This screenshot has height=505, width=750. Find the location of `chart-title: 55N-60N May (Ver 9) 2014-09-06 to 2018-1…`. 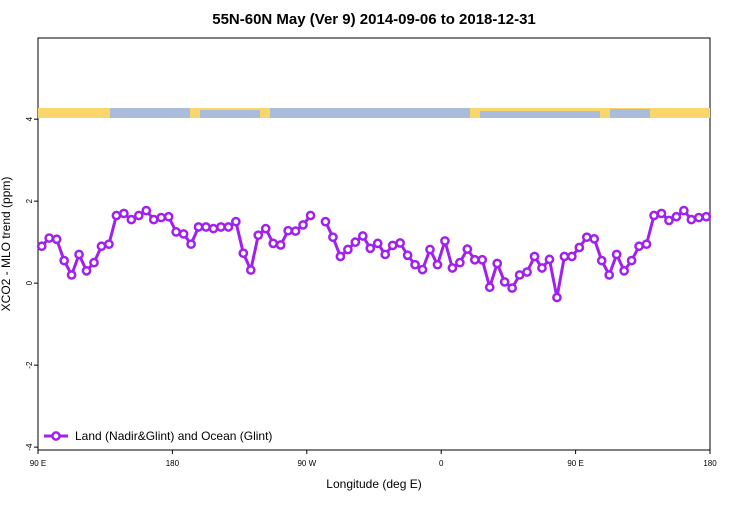

chart-title: 55N-60N May (Ver 9) 2014-09-06 to 2018-1… is located at coordinates (374, 19).